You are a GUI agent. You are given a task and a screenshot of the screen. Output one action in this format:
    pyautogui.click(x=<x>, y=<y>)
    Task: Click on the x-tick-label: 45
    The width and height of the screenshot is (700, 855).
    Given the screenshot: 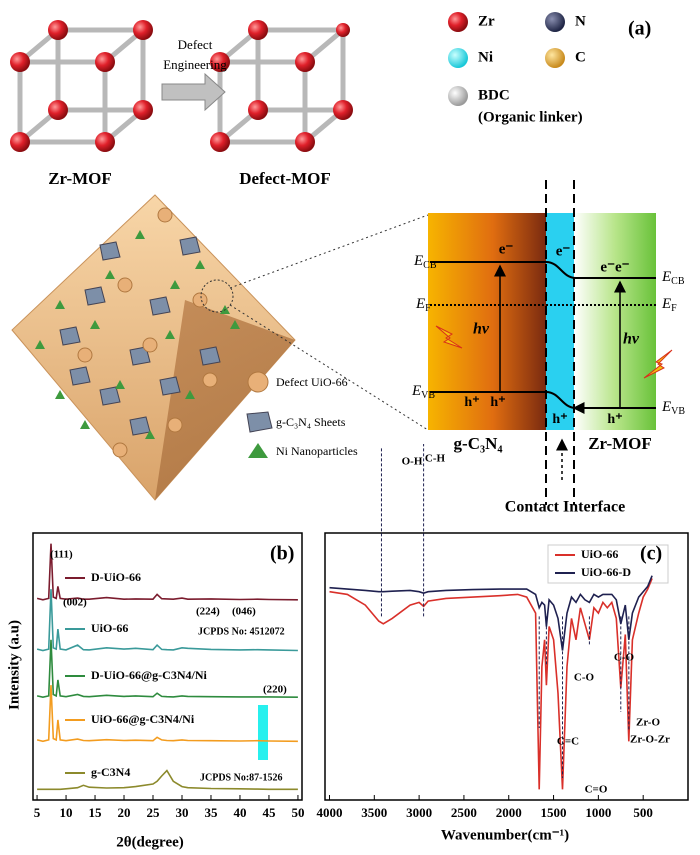 What is the action you would take?
    pyautogui.click(x=269, y=812)
    